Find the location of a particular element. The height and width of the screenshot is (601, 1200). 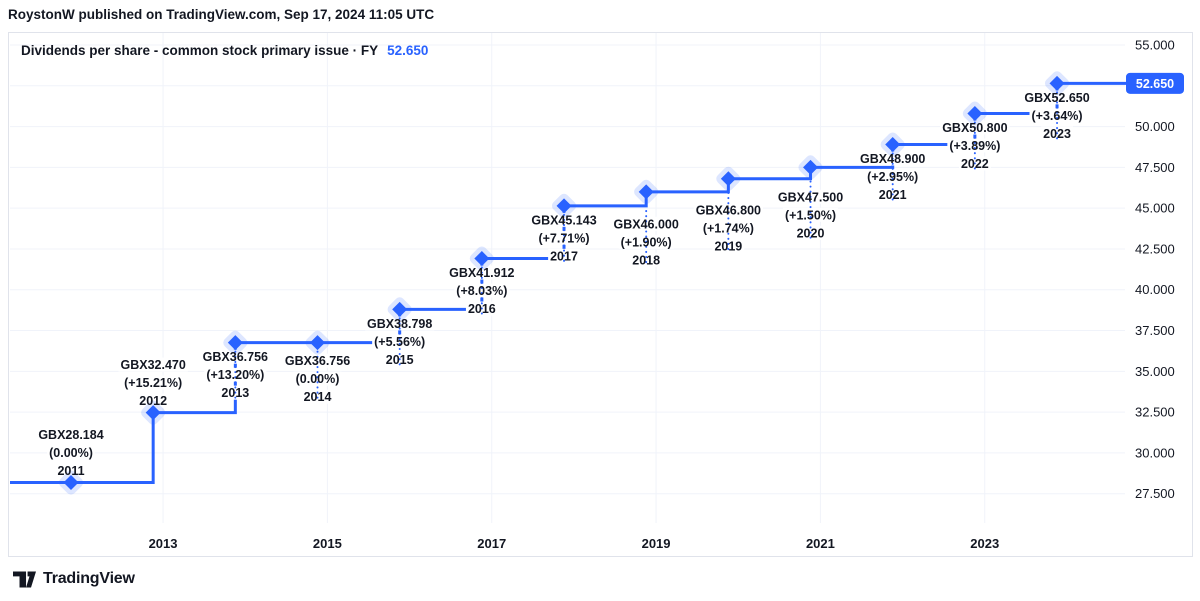

price-badge-layer: 52.650 is located at coordinates (1155, 83).